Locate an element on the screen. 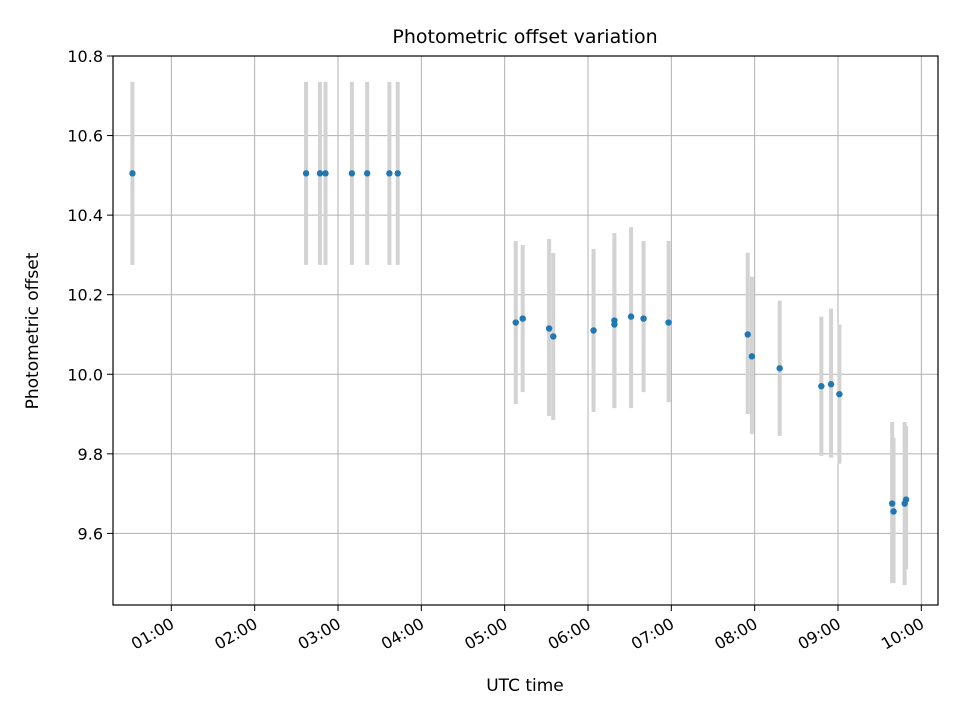 The width and height of the screenshot is (960, 720). y-tick-label: 9.6 is located at coordinates (90, 533).